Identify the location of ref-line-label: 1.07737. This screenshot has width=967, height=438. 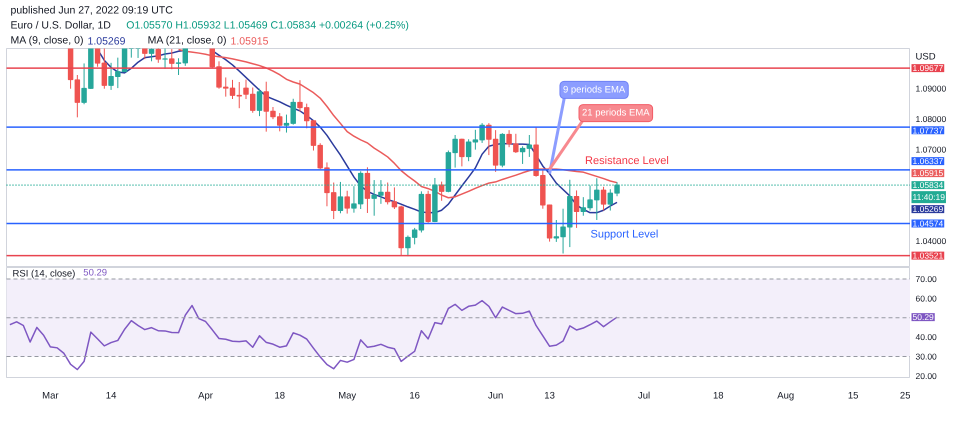
(928, 130).